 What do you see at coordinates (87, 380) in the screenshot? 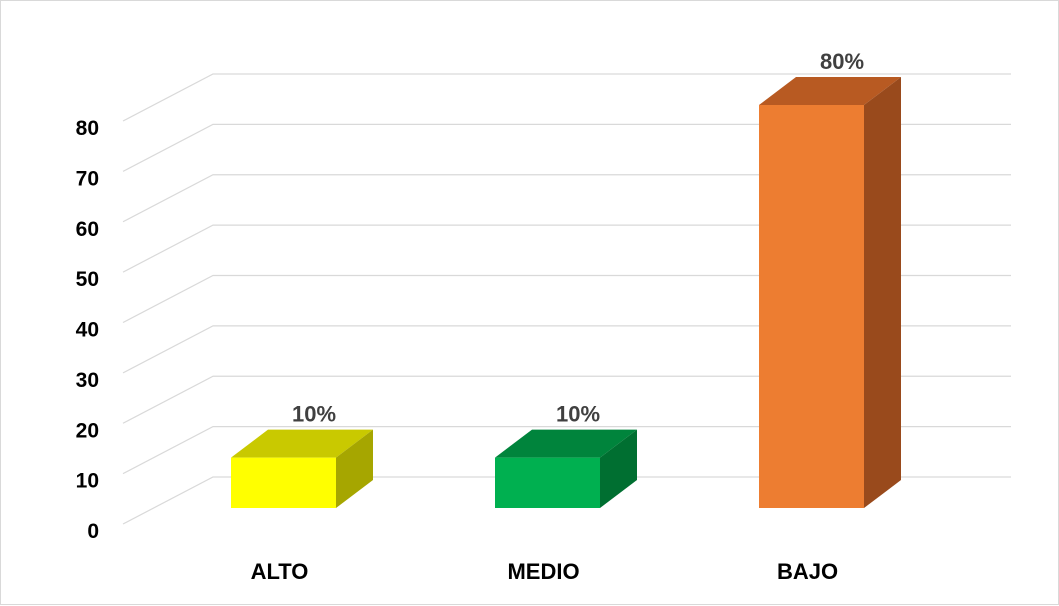
I see `y-tick-label: 30` at bounding box center [87, 380].